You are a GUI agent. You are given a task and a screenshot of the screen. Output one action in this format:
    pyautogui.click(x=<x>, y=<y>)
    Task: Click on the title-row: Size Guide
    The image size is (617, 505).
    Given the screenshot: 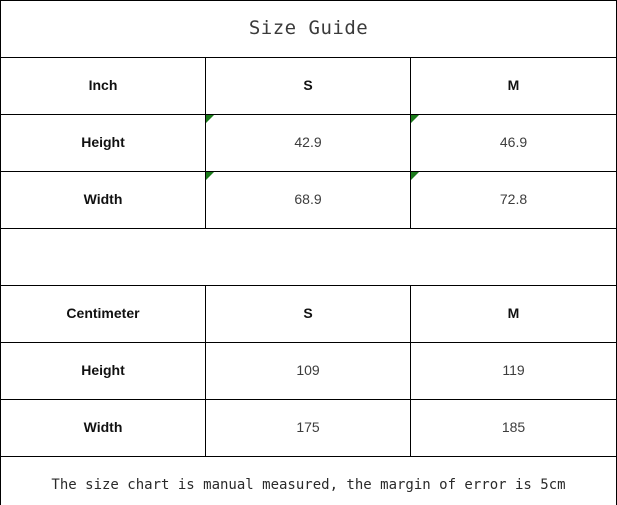 What is the action you would take?
    pyautogui.click(x=308, y=29)
    